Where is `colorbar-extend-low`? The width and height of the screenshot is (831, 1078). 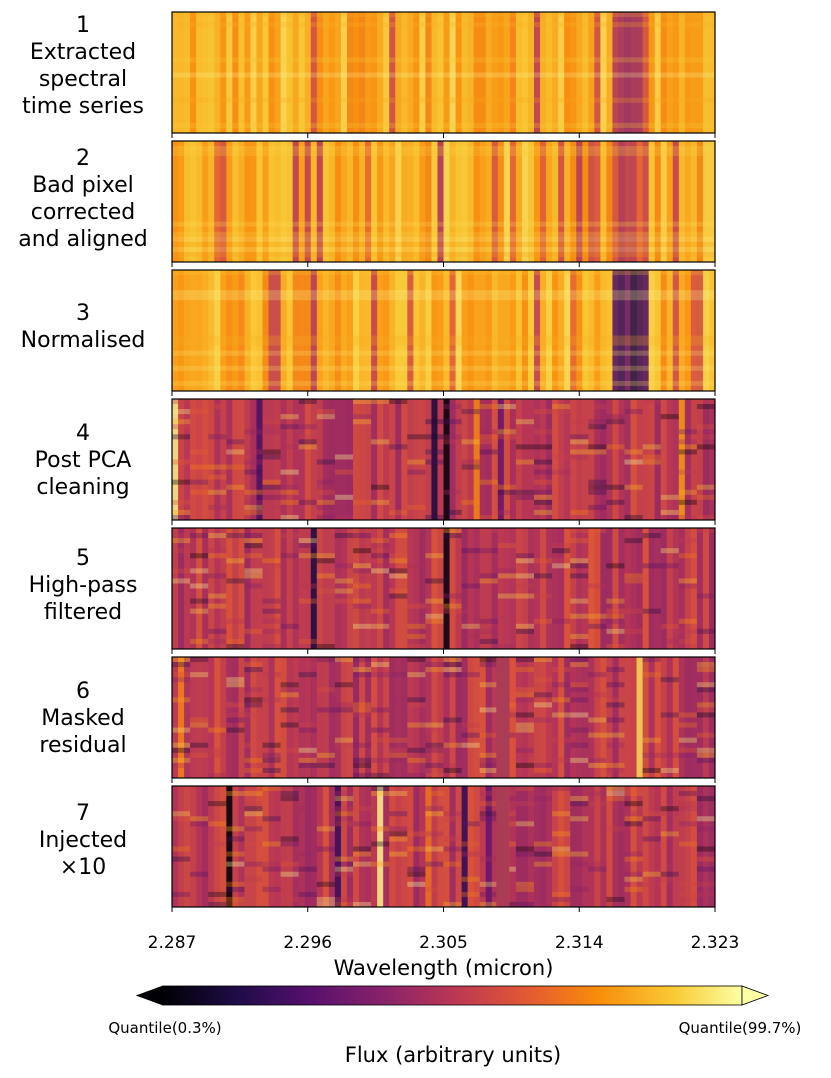
colorbar-extend-low is located at coordinates (149, 995).